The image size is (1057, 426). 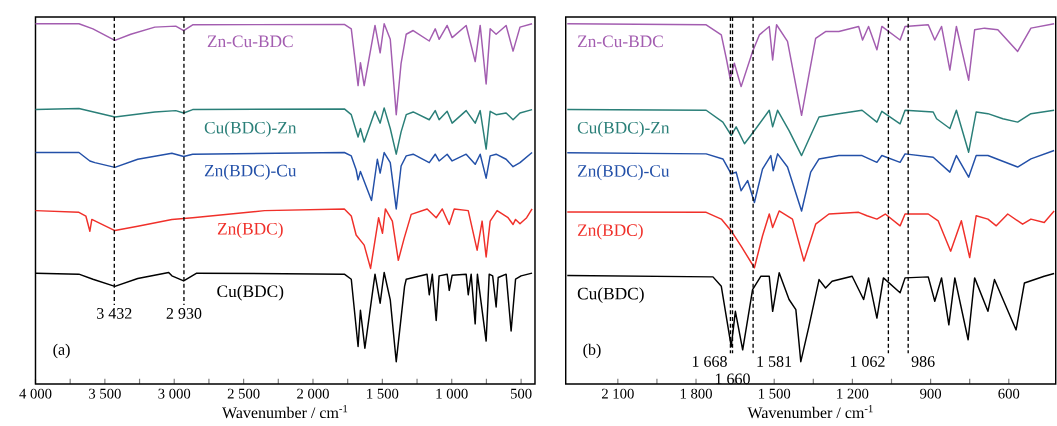 What do you see at coordinates (184, 313) in the screenshot?
I see `ref-line-label: 2 930` at bounding box center [184, 313].